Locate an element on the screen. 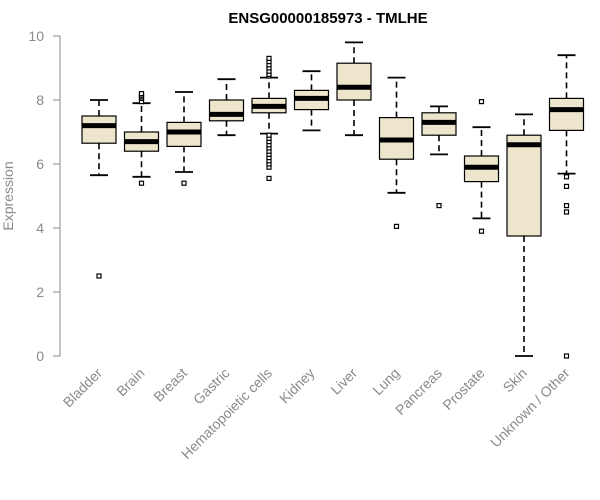 The width and height of the screenshot is (600, 500). x-tick-label: Brain is located at coordinates (130, 382).